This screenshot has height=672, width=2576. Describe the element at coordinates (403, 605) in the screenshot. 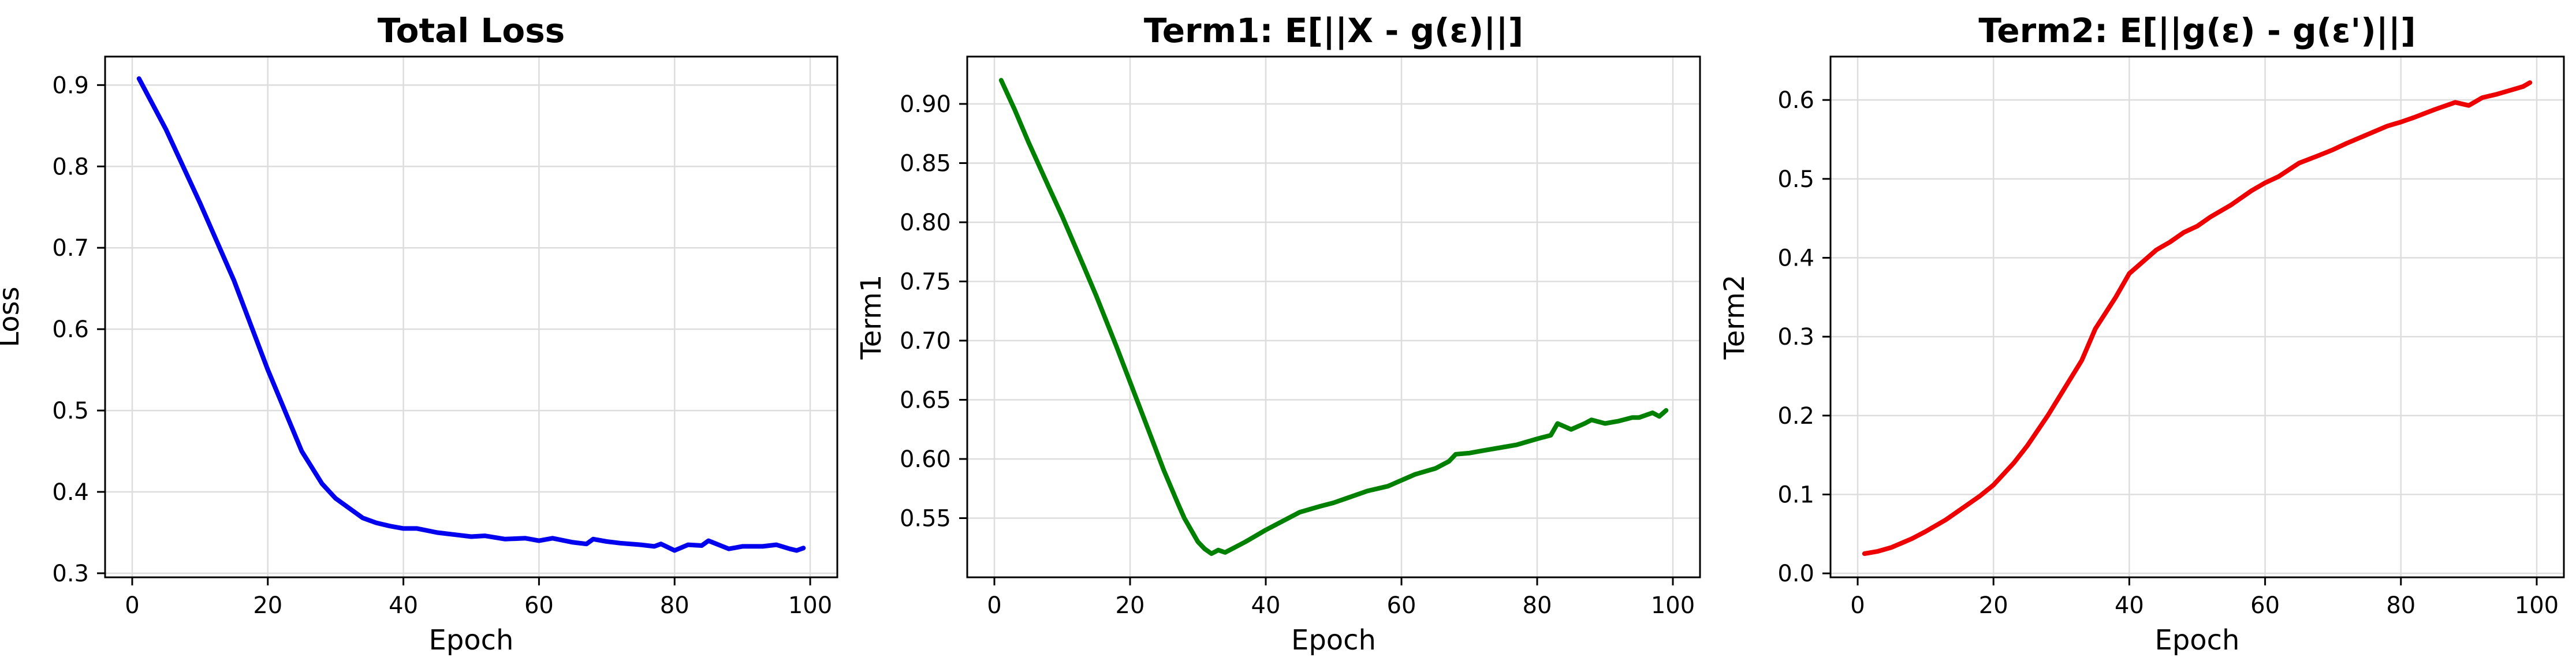

I see `x-tick-label-1-2: 40` at that location.